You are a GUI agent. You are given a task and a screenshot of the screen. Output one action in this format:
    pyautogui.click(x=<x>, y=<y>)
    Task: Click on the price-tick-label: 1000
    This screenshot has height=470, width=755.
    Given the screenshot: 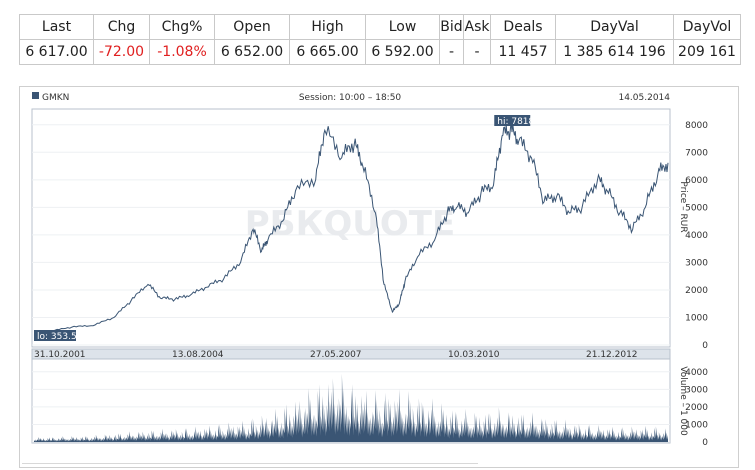 What is the action you would take?
    pyautogui.click(x=696, y=318)
    